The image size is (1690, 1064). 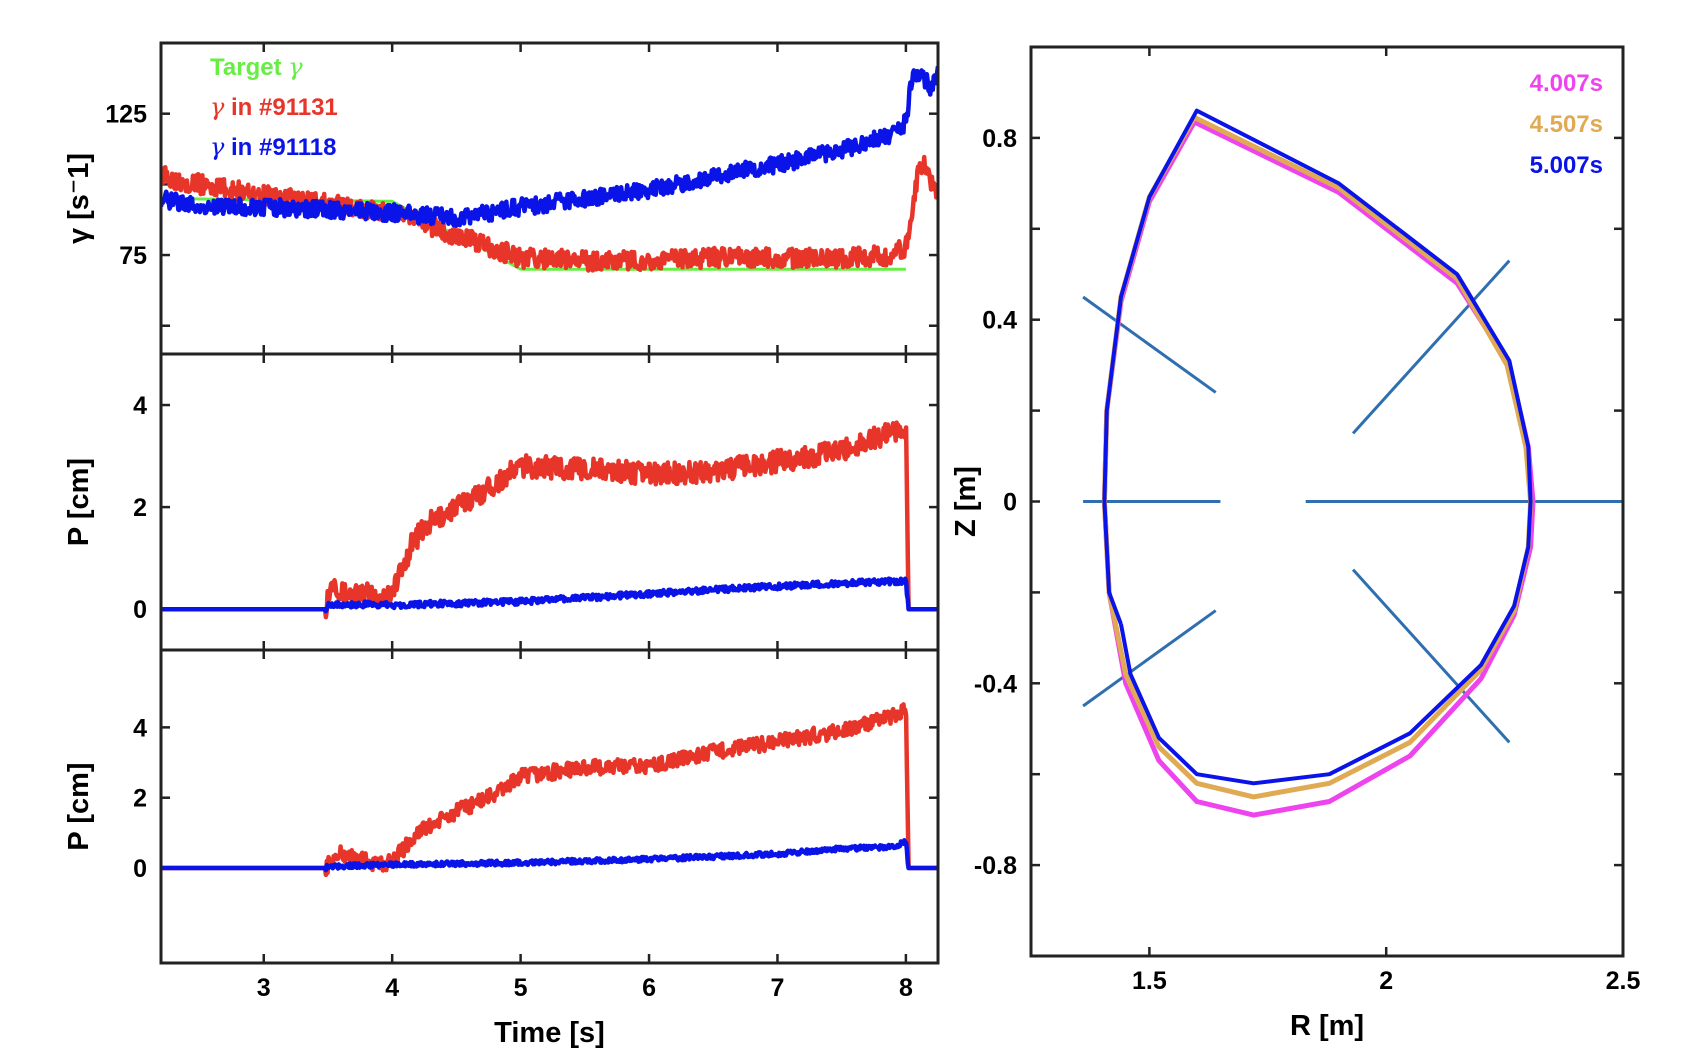 I want to click on legend-entry: 5.007s, so click(x=1566, y=165).